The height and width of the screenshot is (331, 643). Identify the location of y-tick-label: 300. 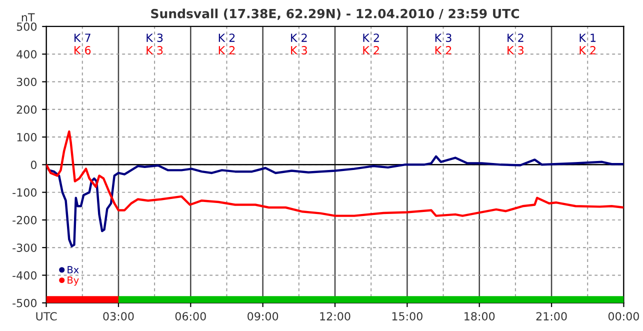
(26, 82).